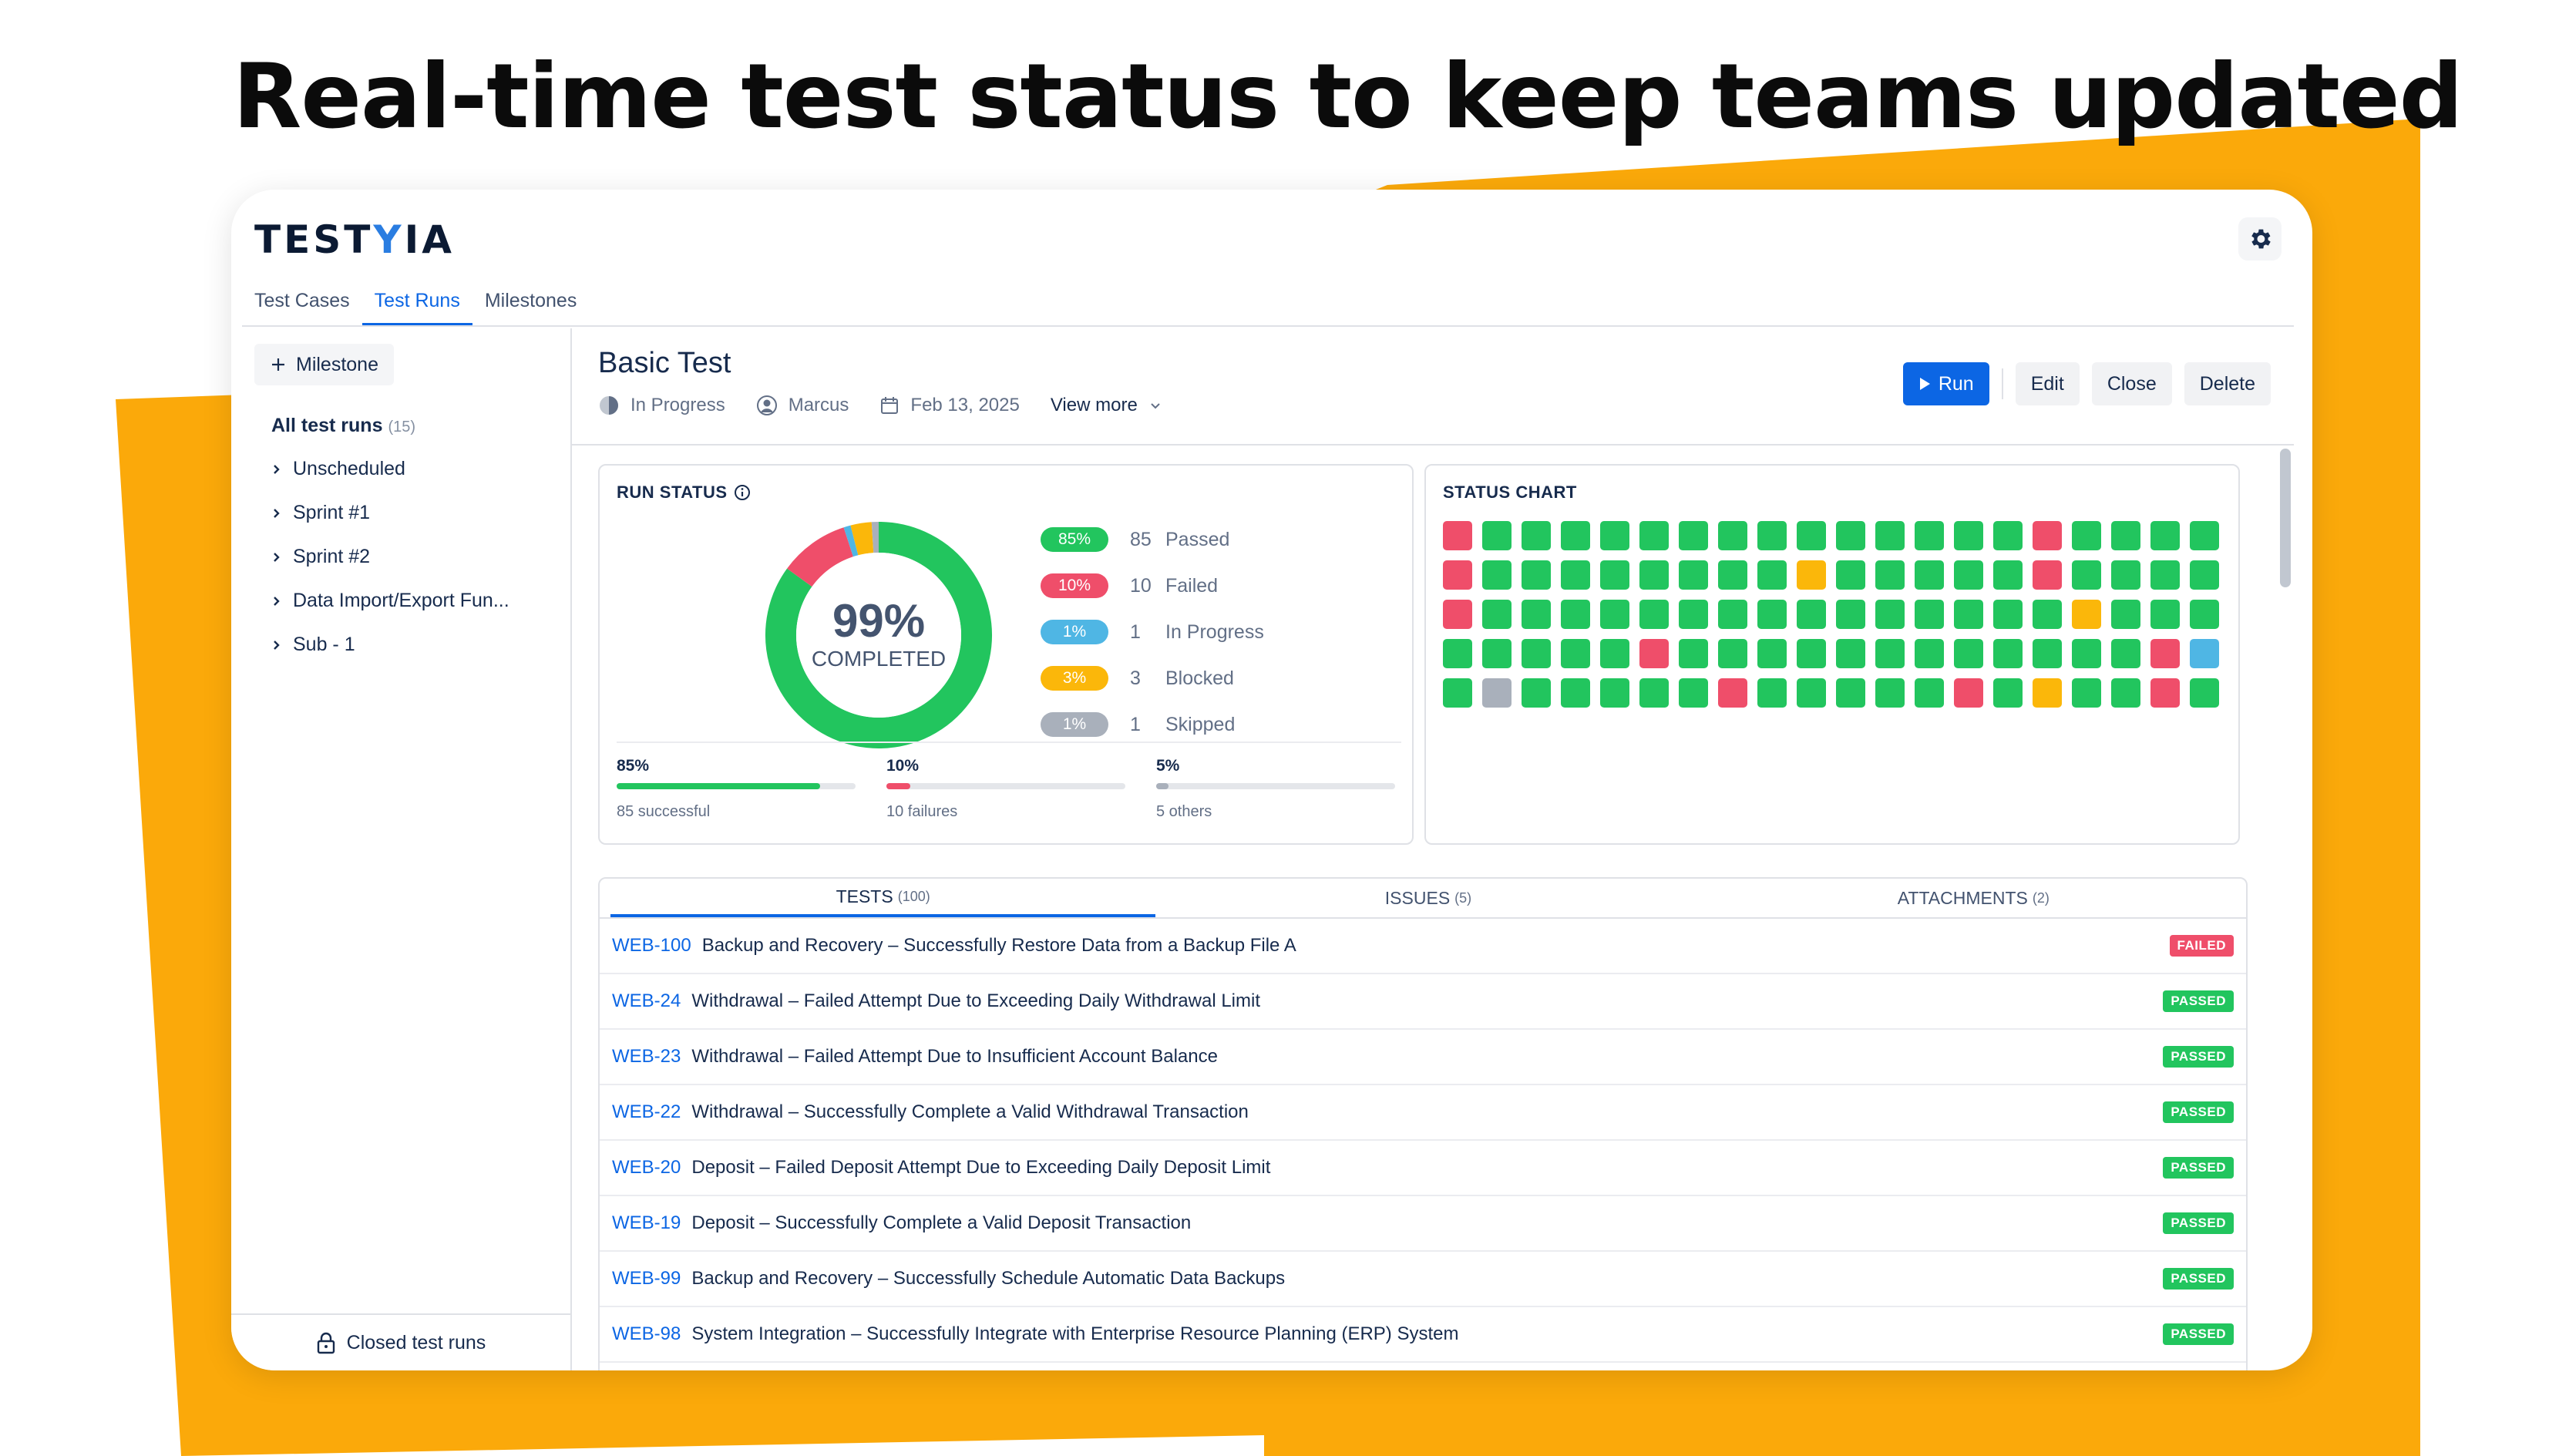 Image resolution: width=2559 pixels, height=1456 pixels. What do you see at coordinates (1155, 405) in the screenshot?
I see `chevron-down-icon` at bounding box center [1155, 405].